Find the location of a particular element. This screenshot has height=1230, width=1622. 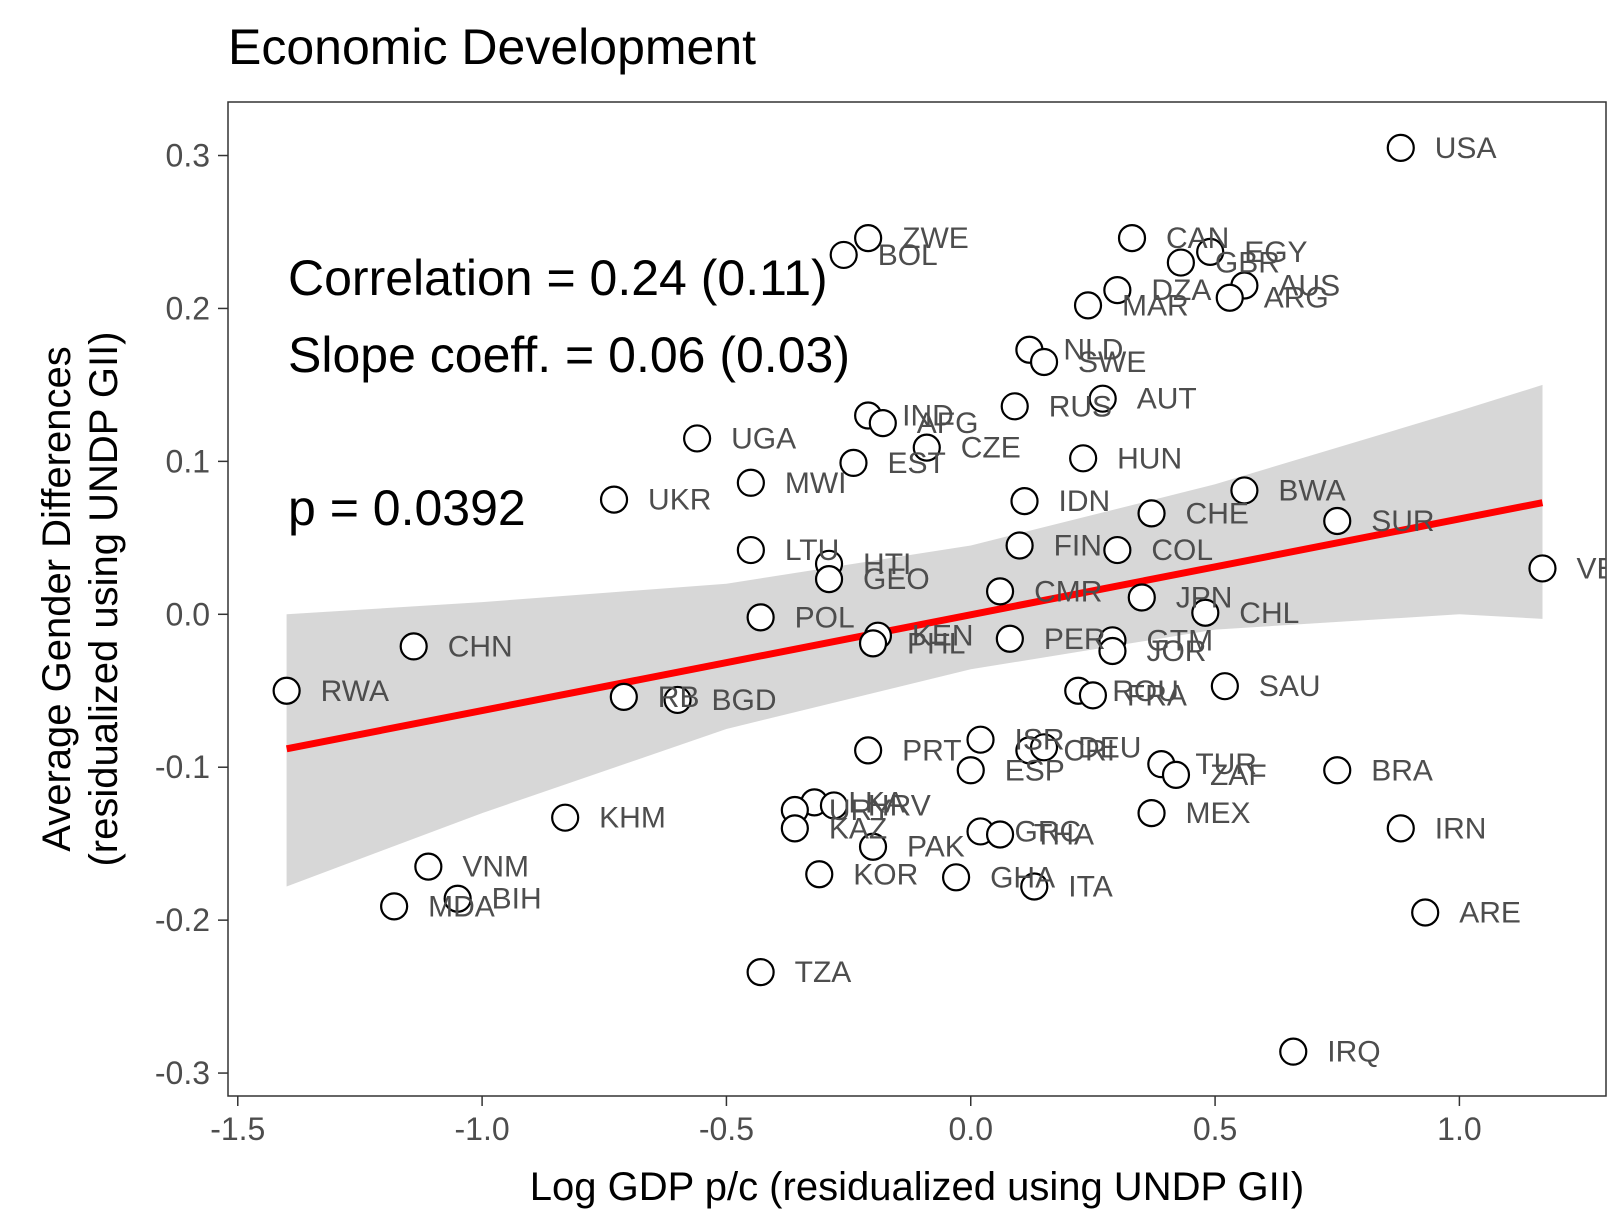

data-point-arg is located at coordinates (1229, 297).